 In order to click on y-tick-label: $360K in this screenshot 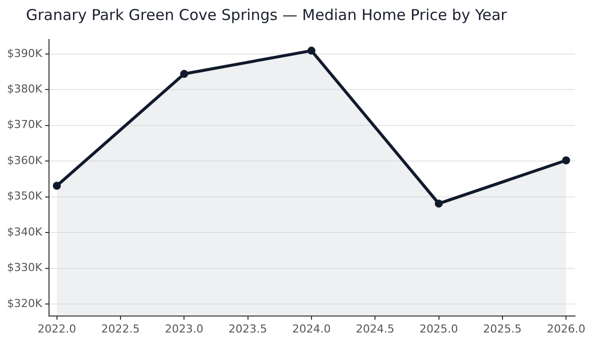, I will do `click(24, 160)`.